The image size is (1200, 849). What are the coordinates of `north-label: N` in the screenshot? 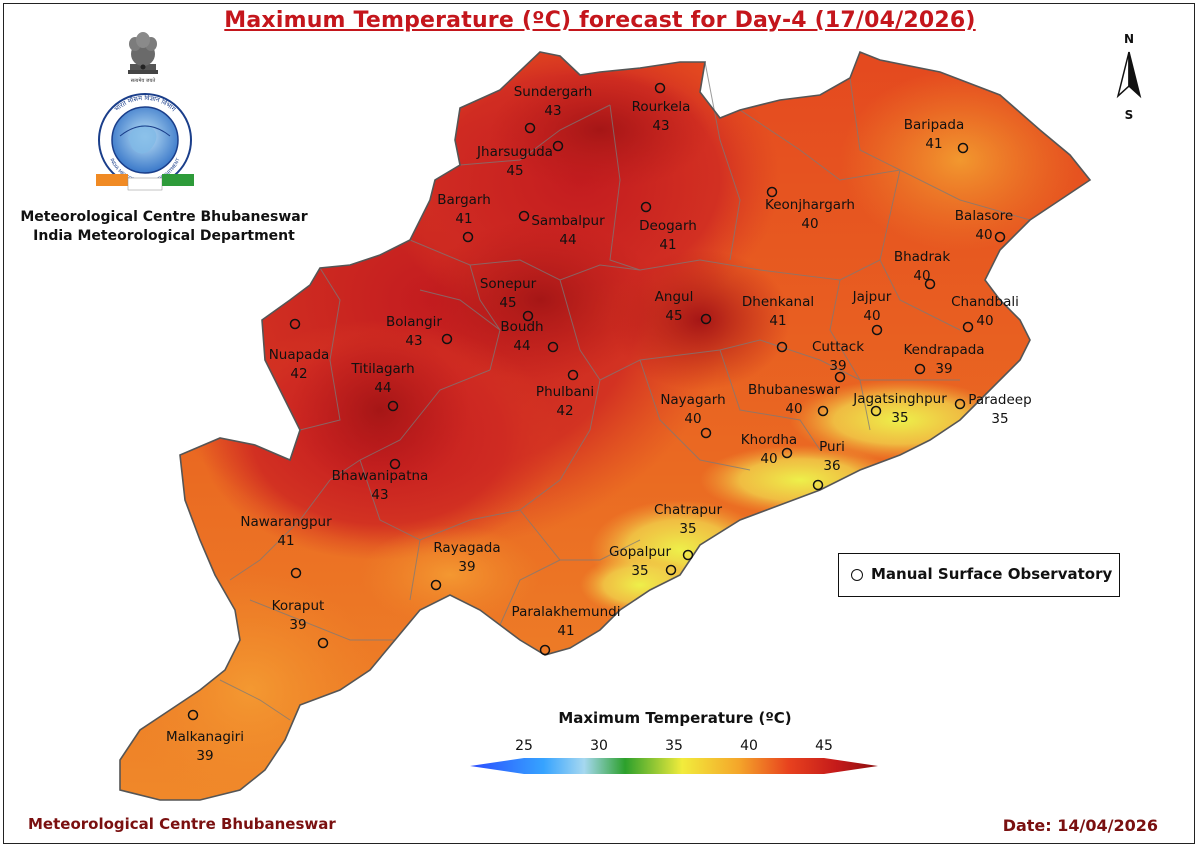 It's located at (1129, 39).